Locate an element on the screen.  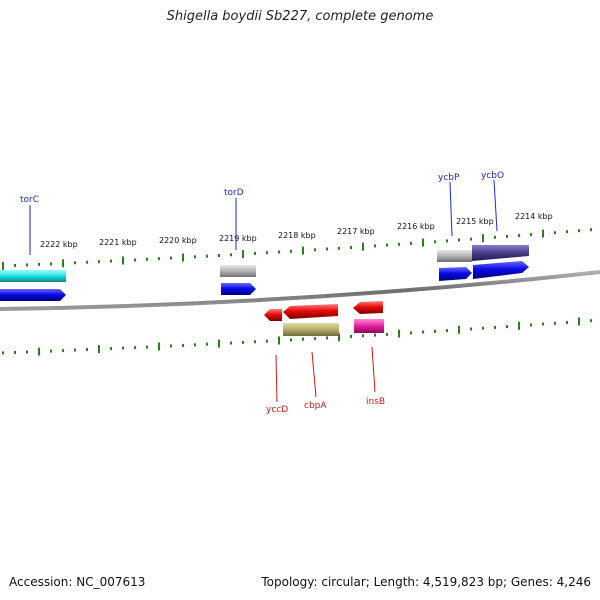
gene-label-insB: insB is located at coordinates (375, 402).